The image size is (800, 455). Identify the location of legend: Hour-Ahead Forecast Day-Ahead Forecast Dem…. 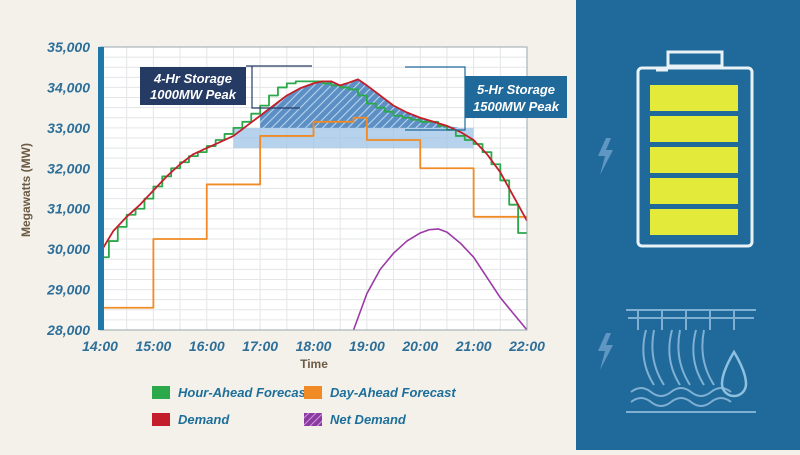
(304, 406).